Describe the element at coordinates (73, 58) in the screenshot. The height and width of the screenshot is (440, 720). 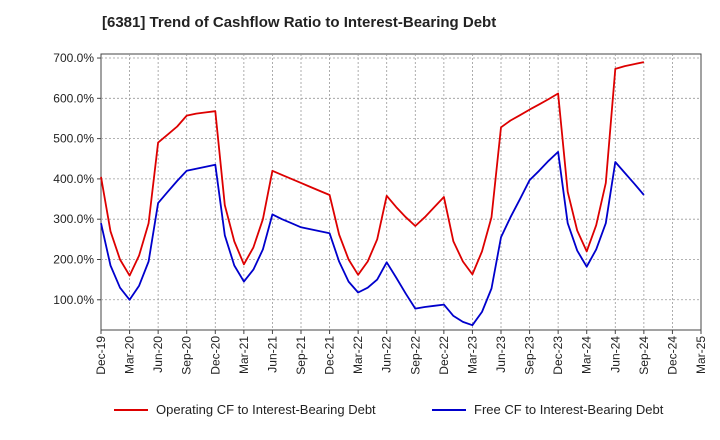
I see `y-tick-label: 700.0%` at that location.